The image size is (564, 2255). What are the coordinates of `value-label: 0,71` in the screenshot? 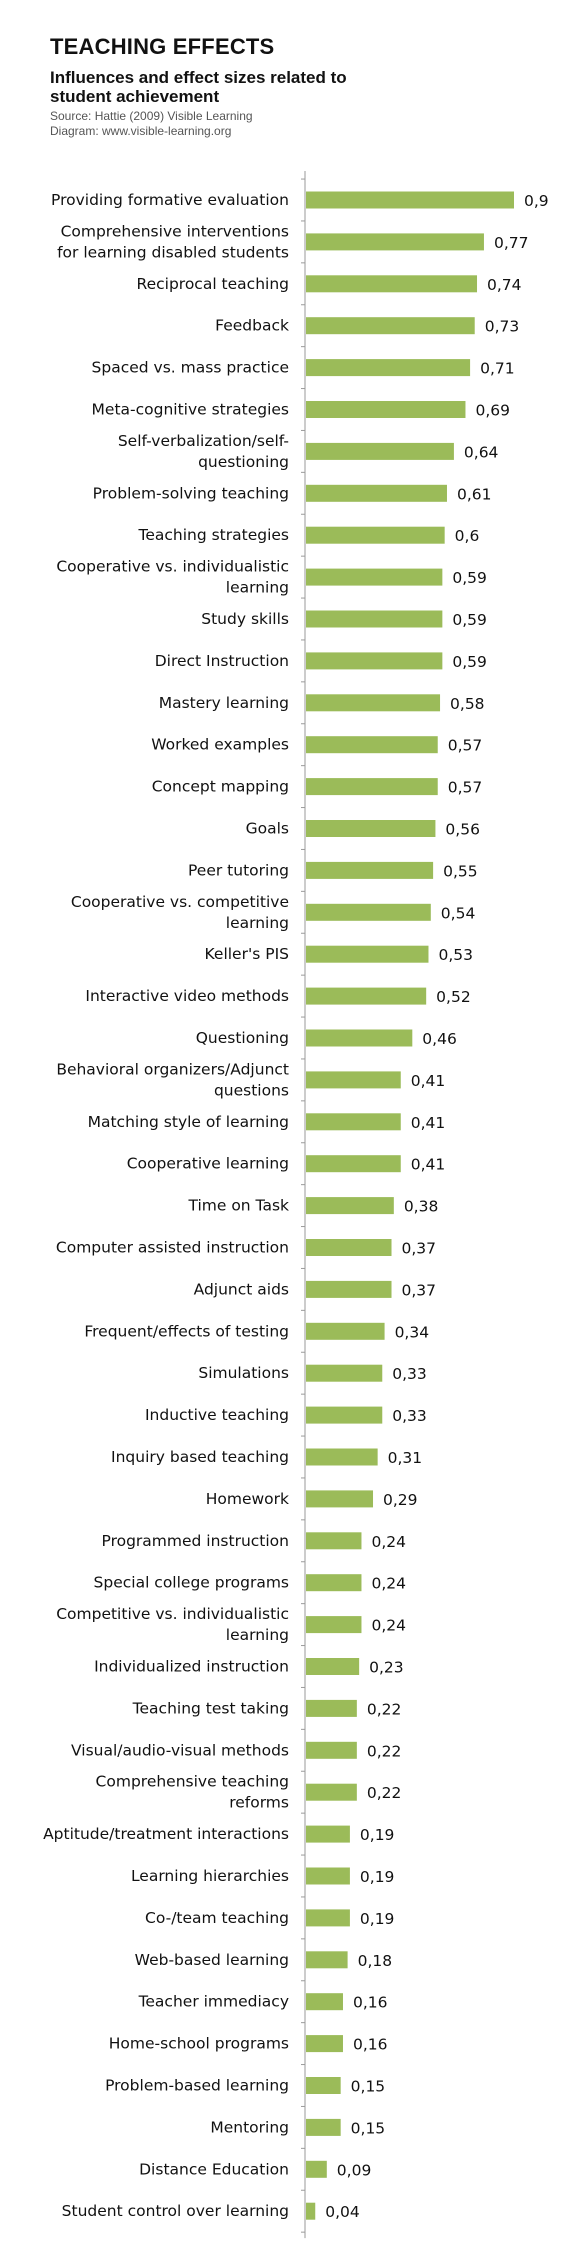 It's located at (497, 369).